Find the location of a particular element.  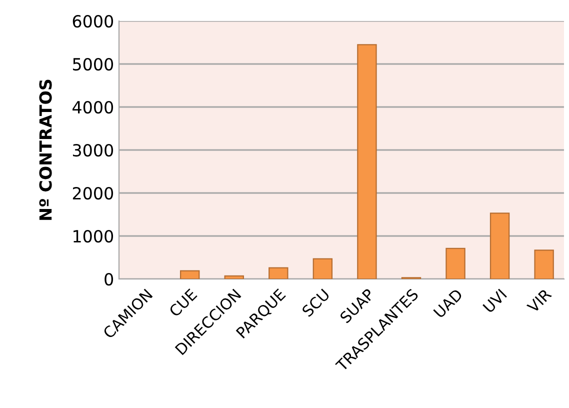

y-tick-label: 6000 is located at coordinates (93, 21).